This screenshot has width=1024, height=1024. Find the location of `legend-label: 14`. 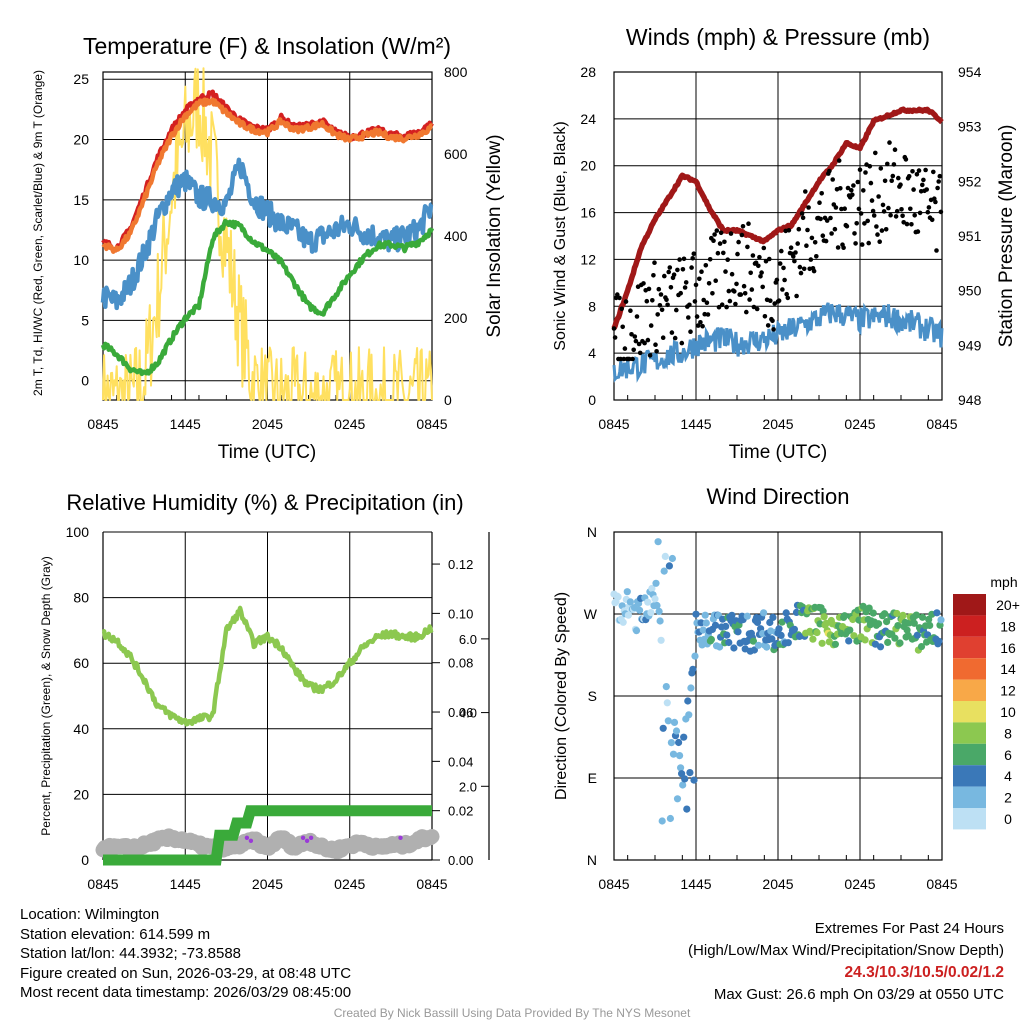

legend-label: 14 is located at coordinates (1008, 669).